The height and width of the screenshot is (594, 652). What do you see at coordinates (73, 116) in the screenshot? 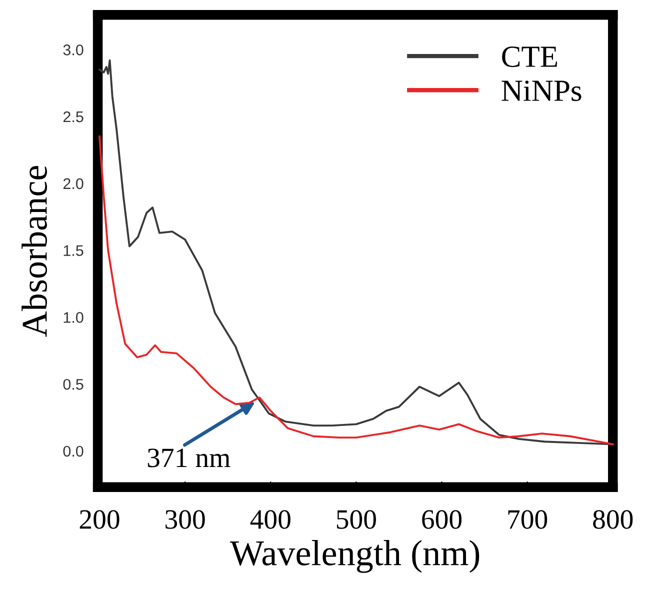
I see `y-tick-label: 2.5` at bounding box center [73, 116].